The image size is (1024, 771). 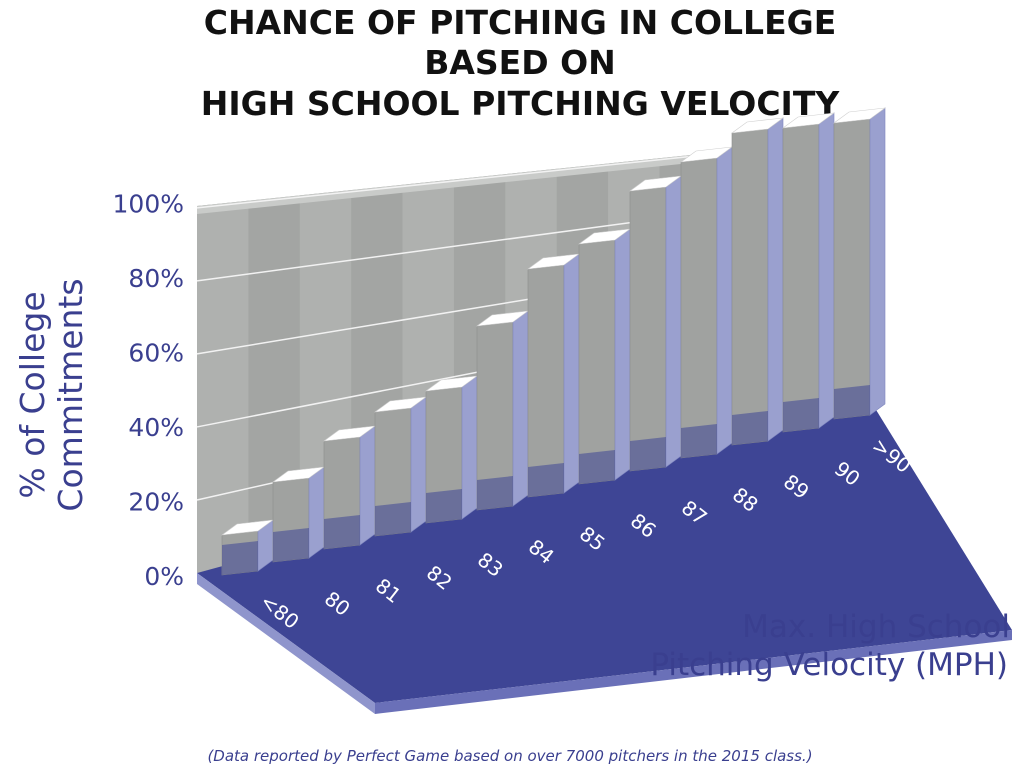 I want to click on y-tick-label: 20%, so click(x=156, y=502).